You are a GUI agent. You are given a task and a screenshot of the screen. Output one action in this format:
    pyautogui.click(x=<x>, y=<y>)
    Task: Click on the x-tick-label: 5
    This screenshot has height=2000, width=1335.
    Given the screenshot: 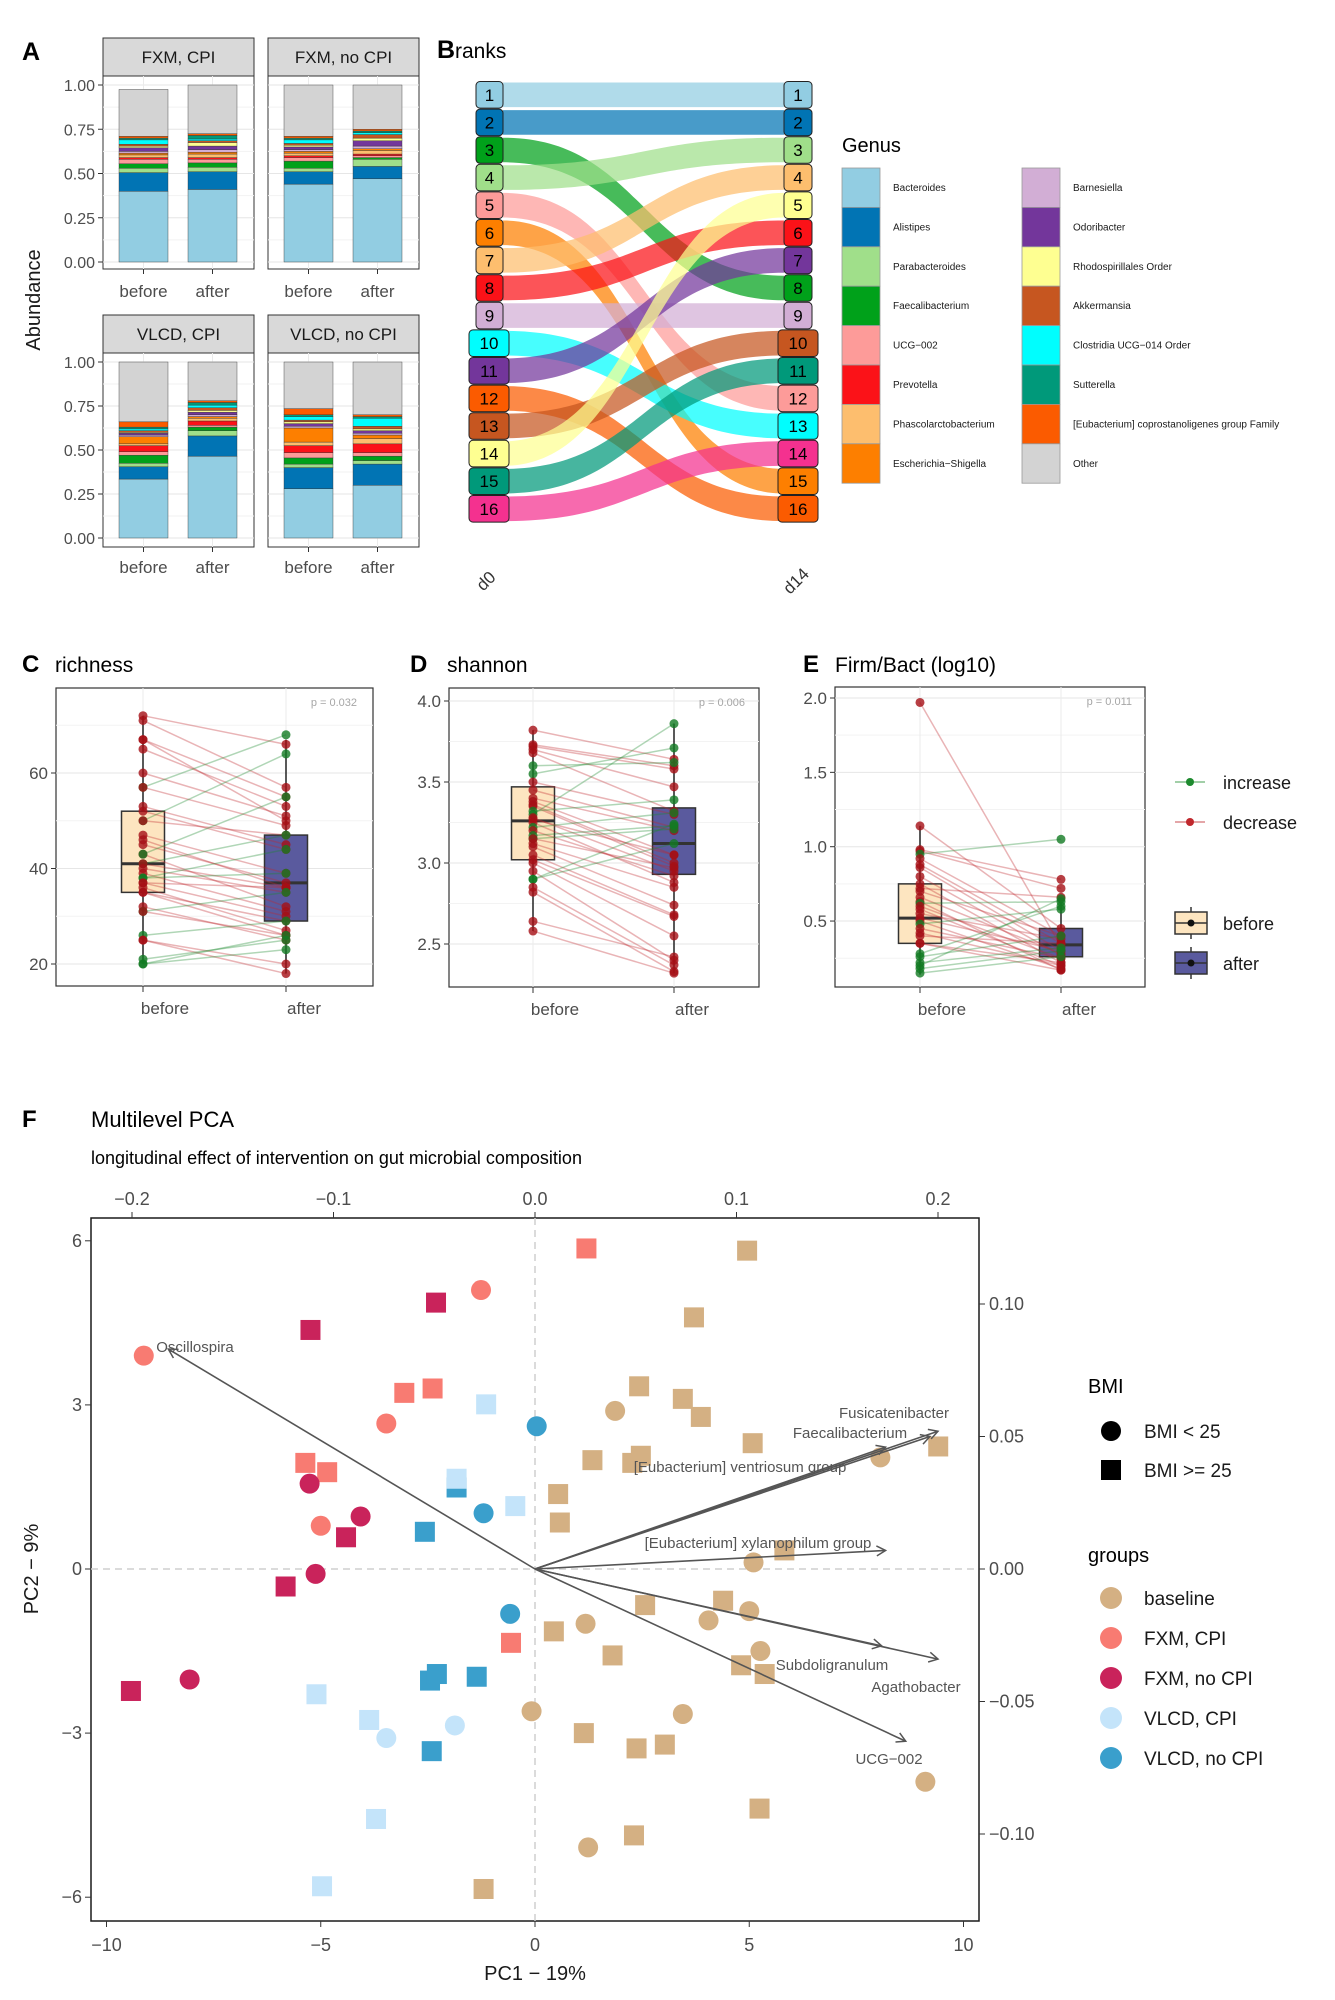 What is the action you would take?
    pyautogui.click(x=749, y=1945)
    